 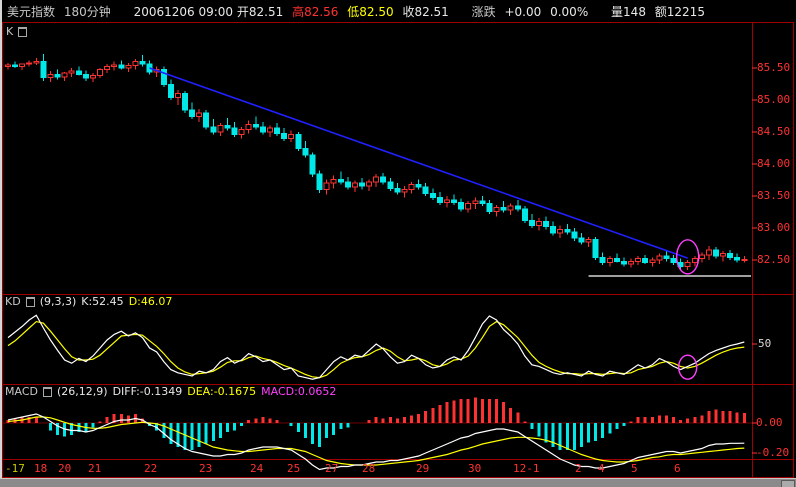 I want to click on instrument-name: 美元指数, so click(x=31, y=12).